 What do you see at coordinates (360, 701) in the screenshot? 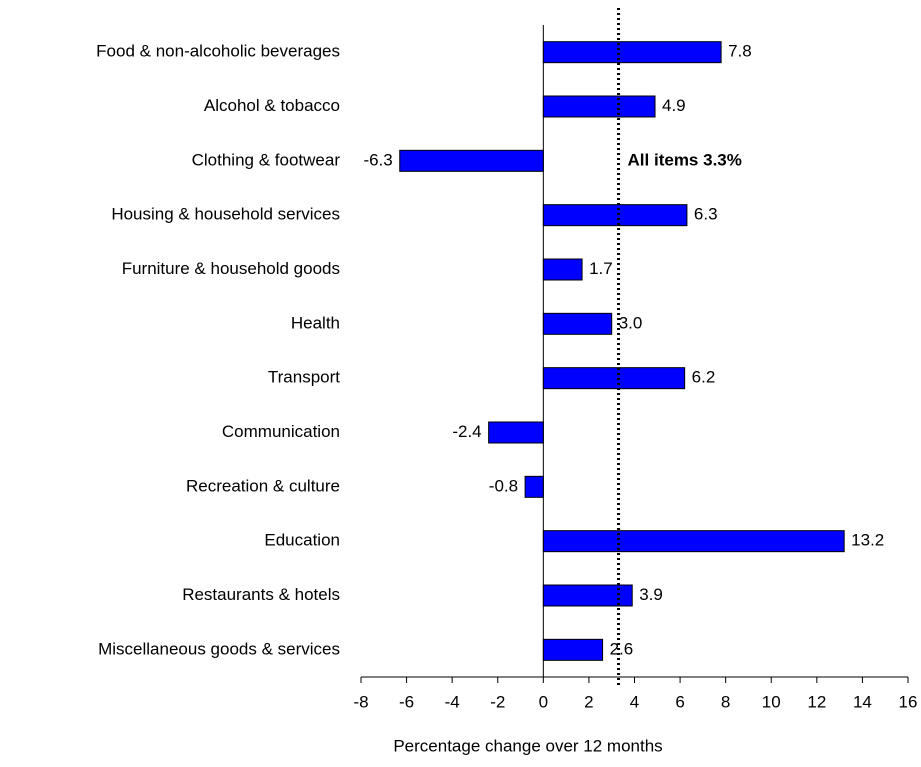
I see `x-tick-label: -8` at bounding box center [360, 701].